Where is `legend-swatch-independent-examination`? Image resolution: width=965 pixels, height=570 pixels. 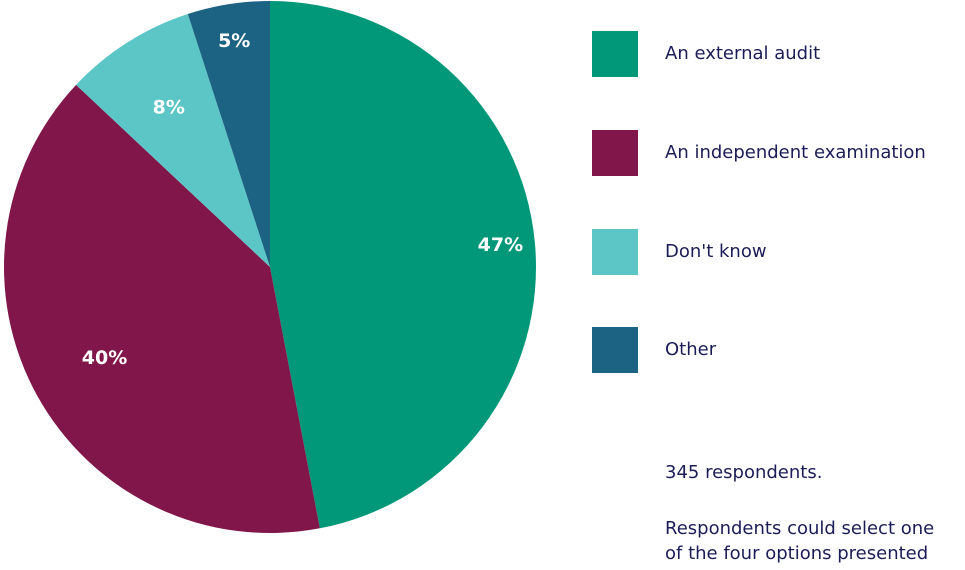 legend-swatch-independent-examination is located at coordinates (615, 153).